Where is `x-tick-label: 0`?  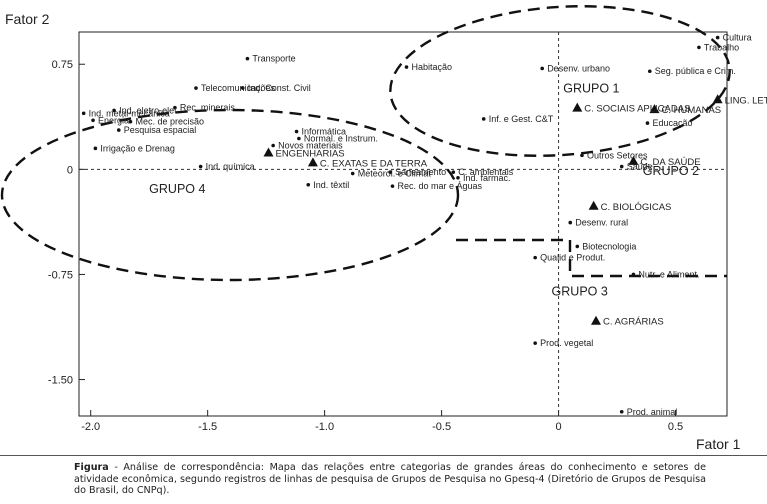
x-tick-label: 0 is located at coordinates (559, 427).